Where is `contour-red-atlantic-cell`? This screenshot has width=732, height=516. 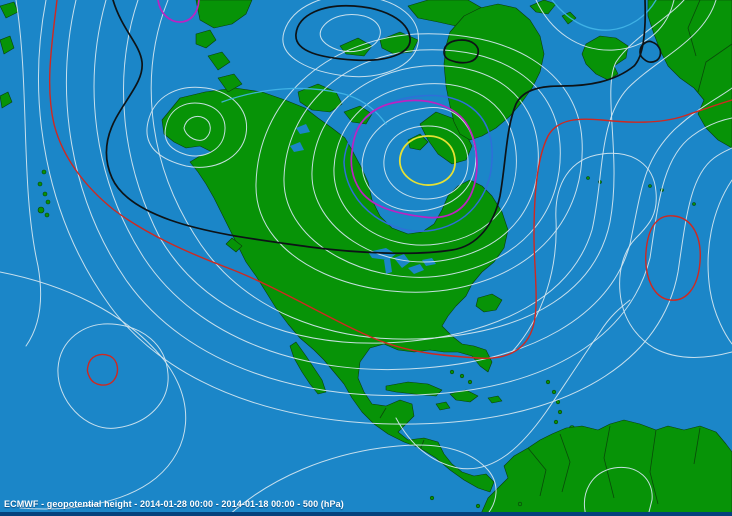
contour-red-atlantic-cell is located at coordinates (673, 258).